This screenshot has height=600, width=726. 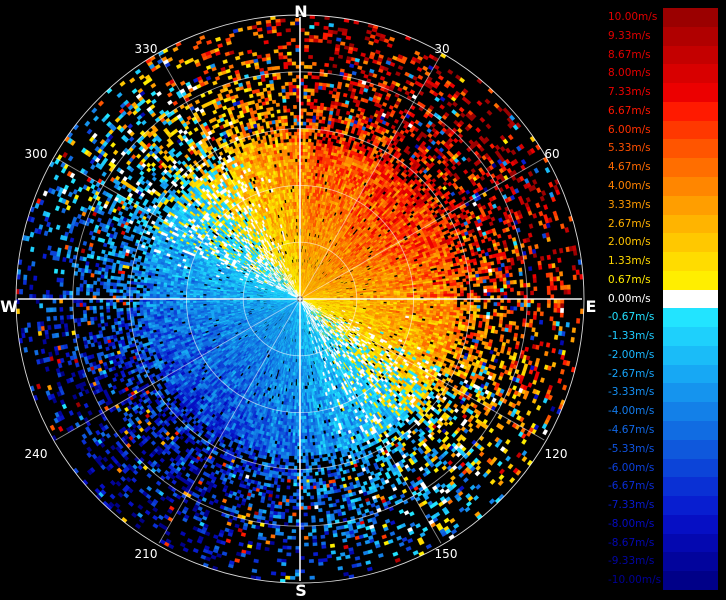 What do you see at coordinates (36, 454) in the screenshot?
I see `azimuth-240-label: 240` at bounding box center [36, 454].